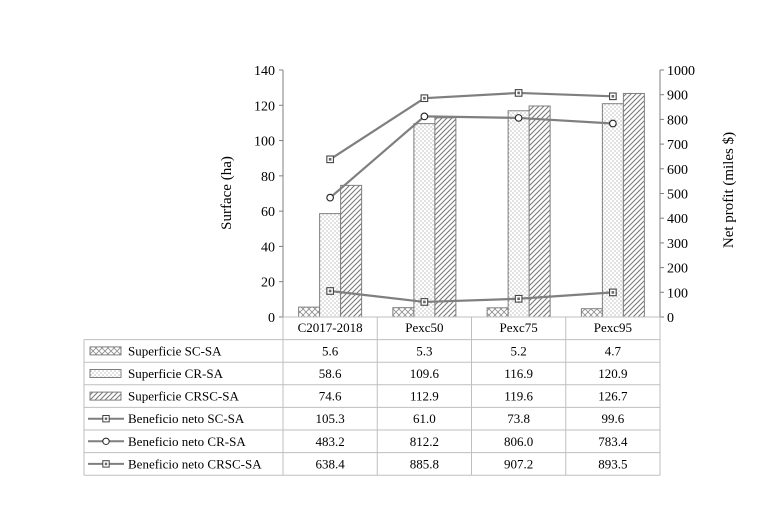  Describe the element at coordinates (677, 269) in the screenshot. I see `right-tick-label: 200` at that location.